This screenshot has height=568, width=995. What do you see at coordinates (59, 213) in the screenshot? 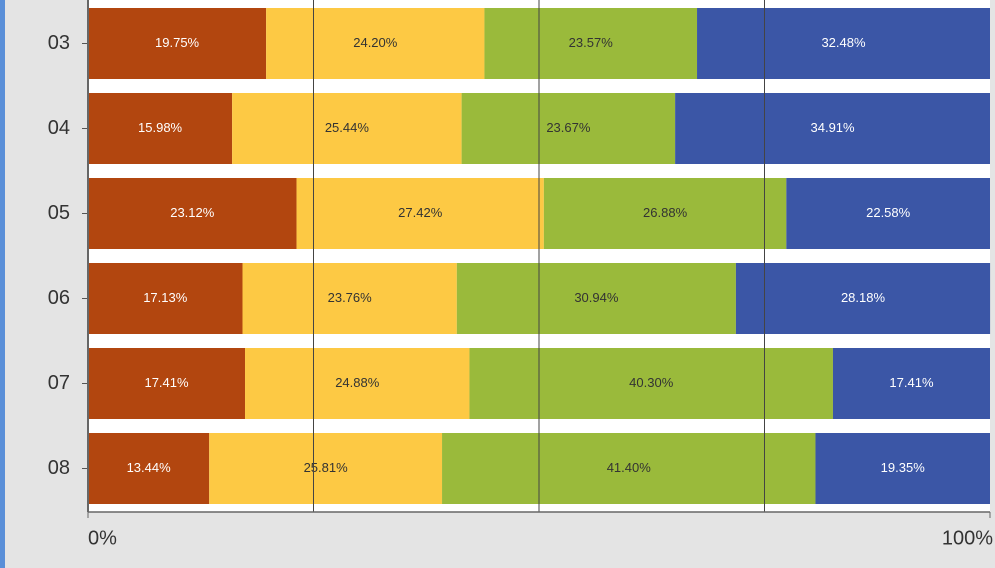
I see `y-tick-label: 05` at bounding box center [59, 213].